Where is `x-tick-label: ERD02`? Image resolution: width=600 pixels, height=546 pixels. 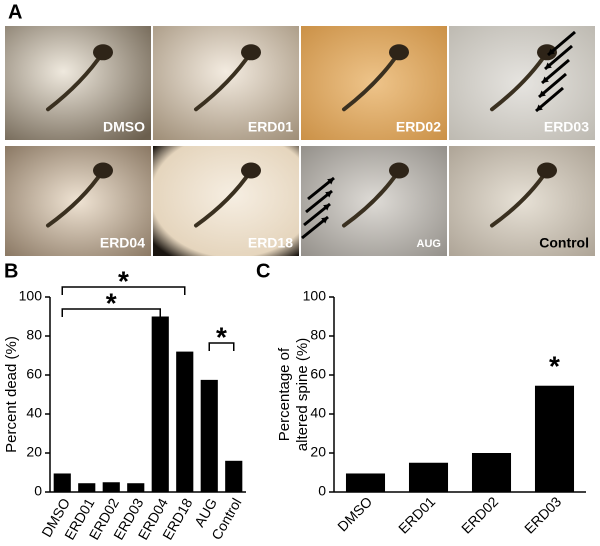
x-tick-label: ERD02 is located at coordinates (479, 514).